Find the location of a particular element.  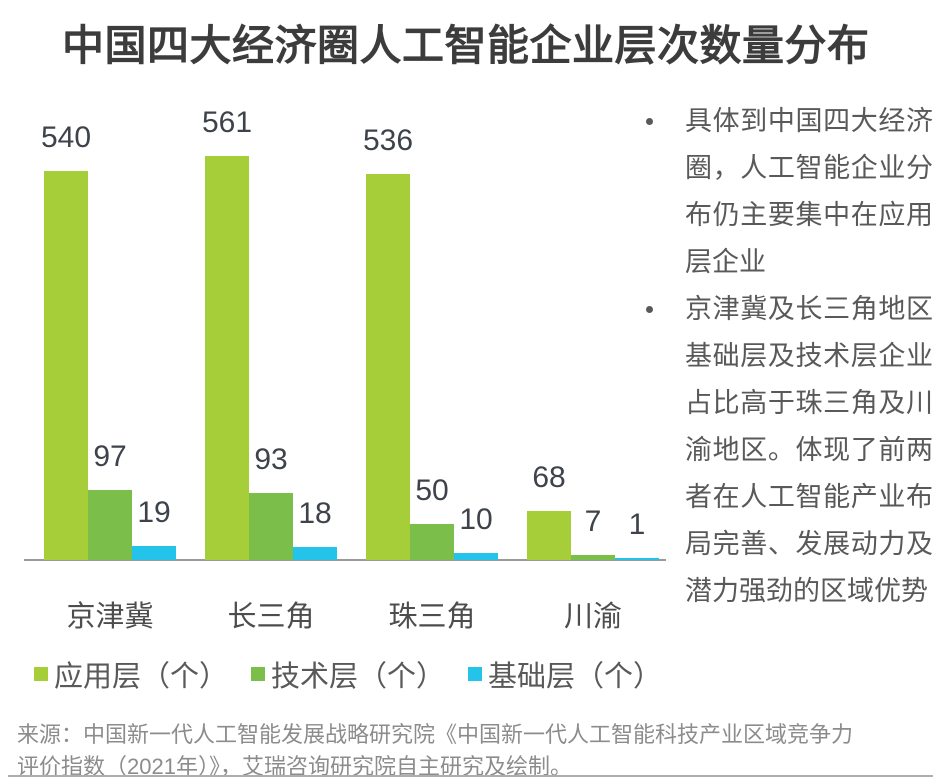

x-axis-label: 川渝 is located at coordinates (593, 617).